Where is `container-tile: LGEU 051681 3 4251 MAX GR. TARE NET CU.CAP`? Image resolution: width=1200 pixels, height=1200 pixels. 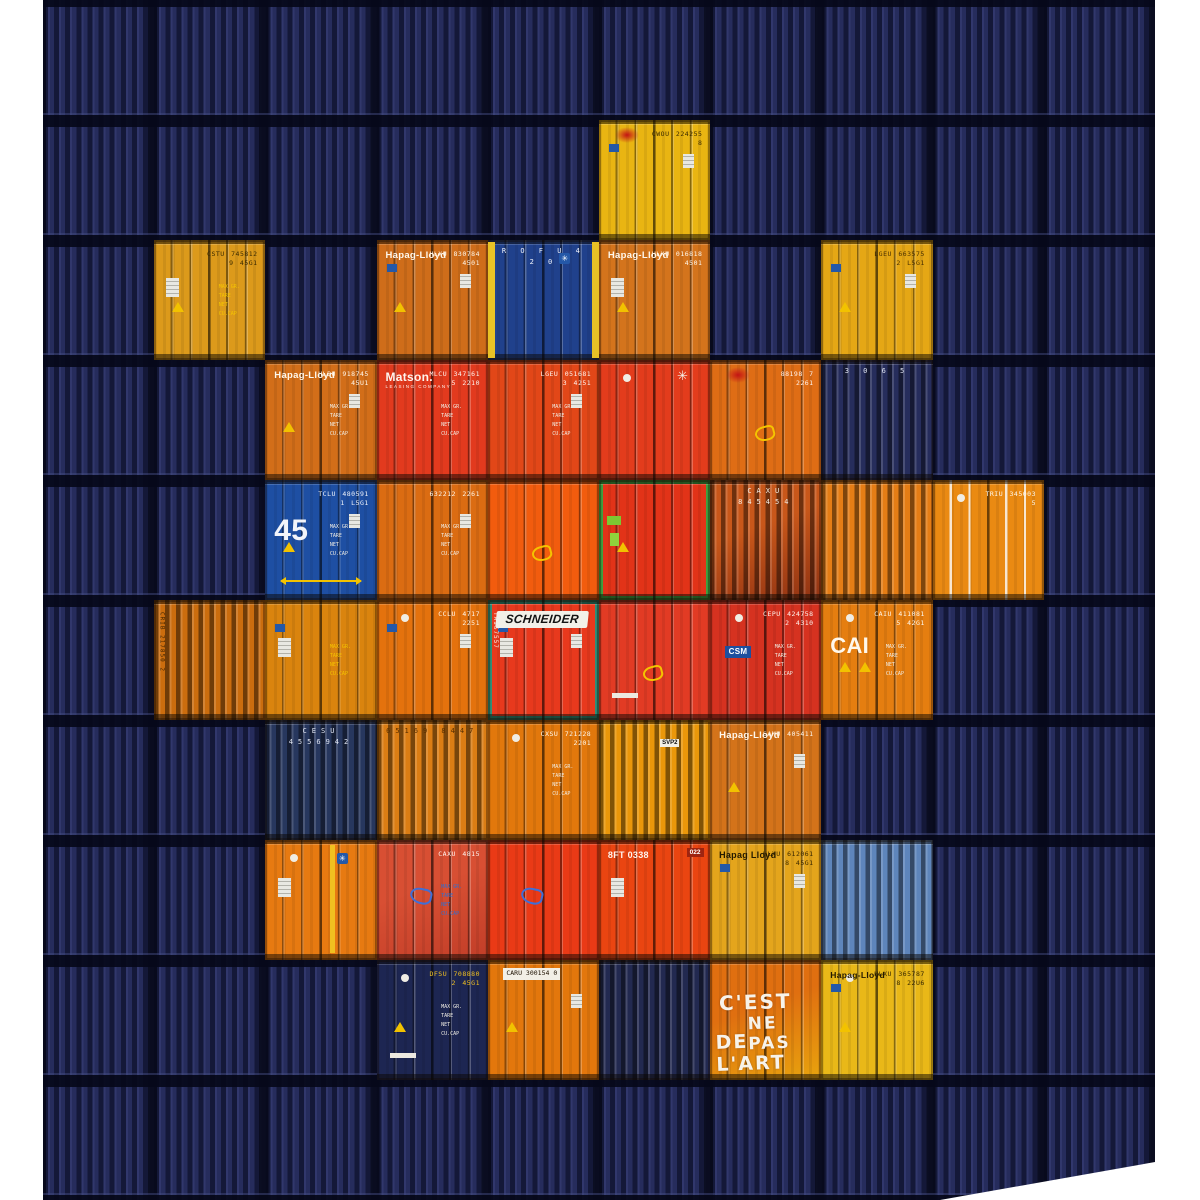
container-tile: LGEU 051681 3 4251 MAX GR. TARE NET CU.CAP is located at coordinates (543, 420).